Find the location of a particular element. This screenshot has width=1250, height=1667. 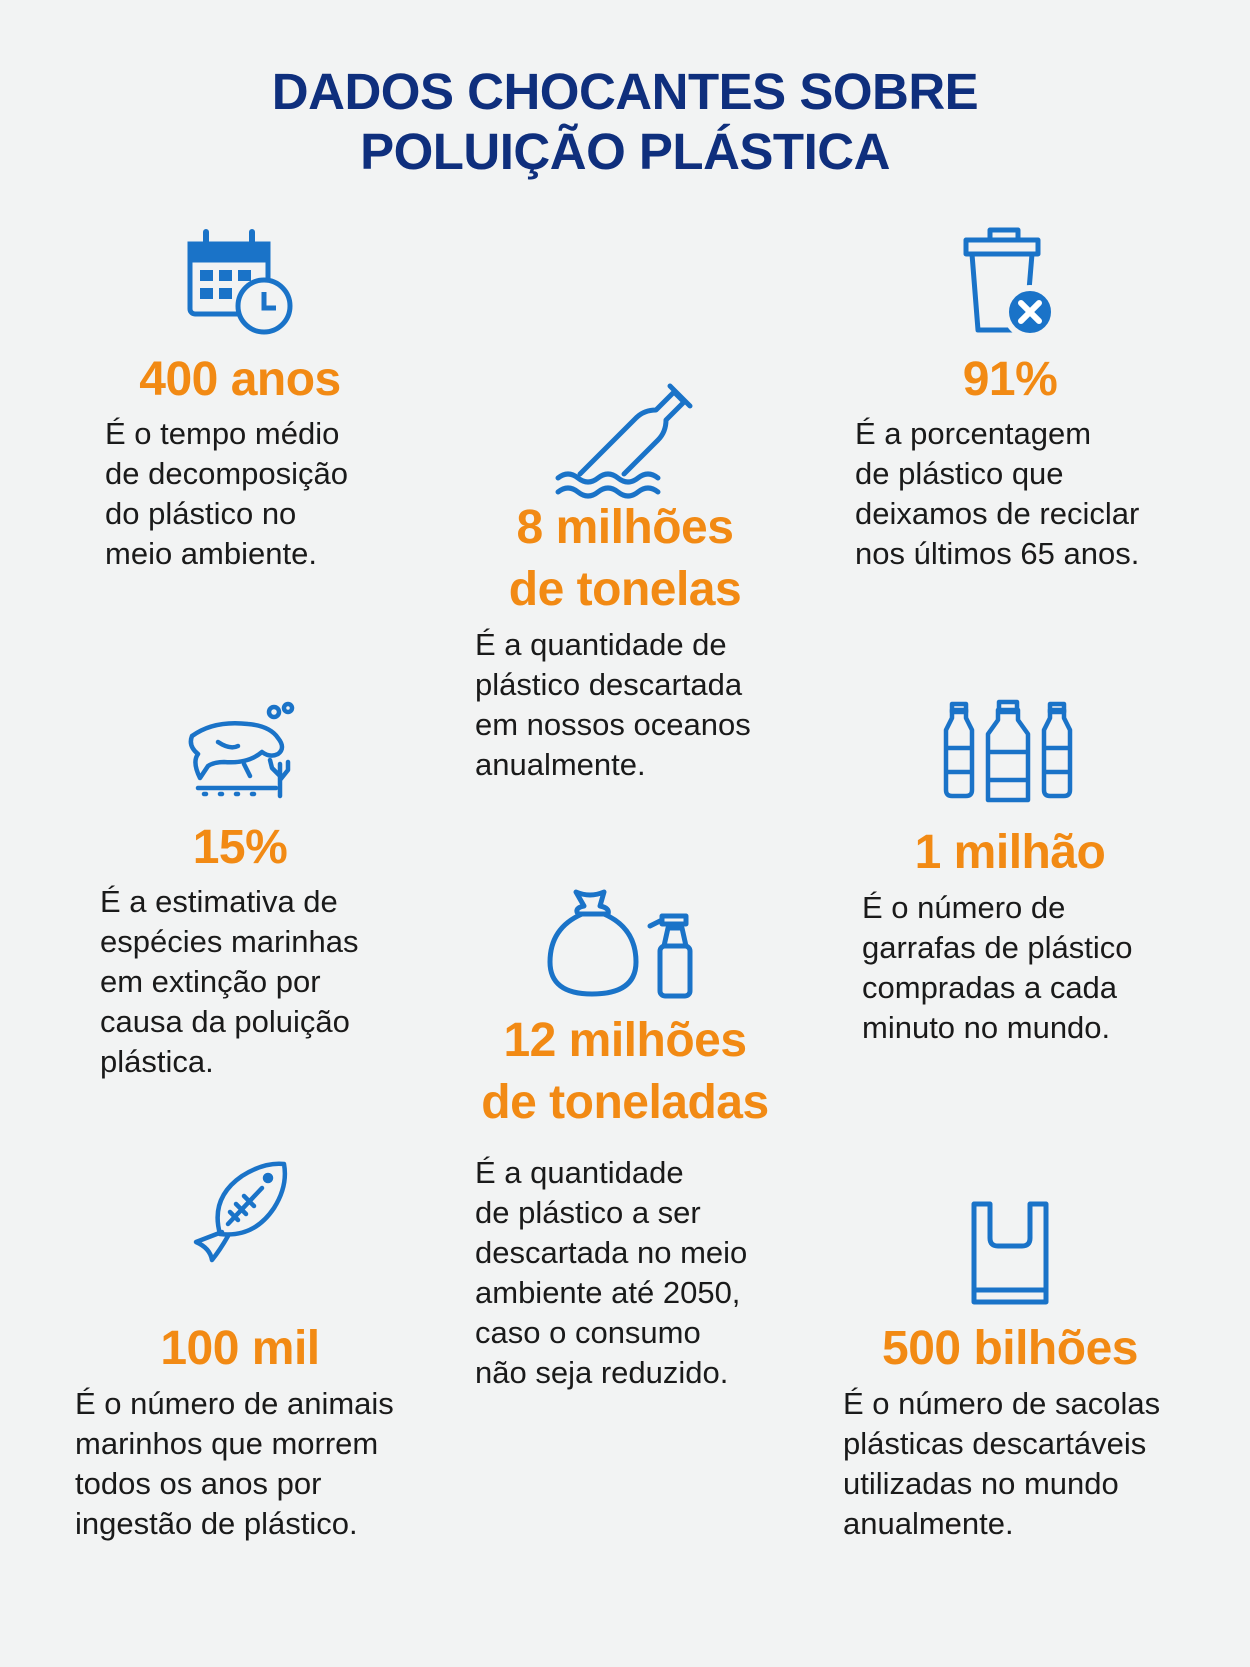

desc-line: garrafas de plástico is located at coordinates (997, 947).